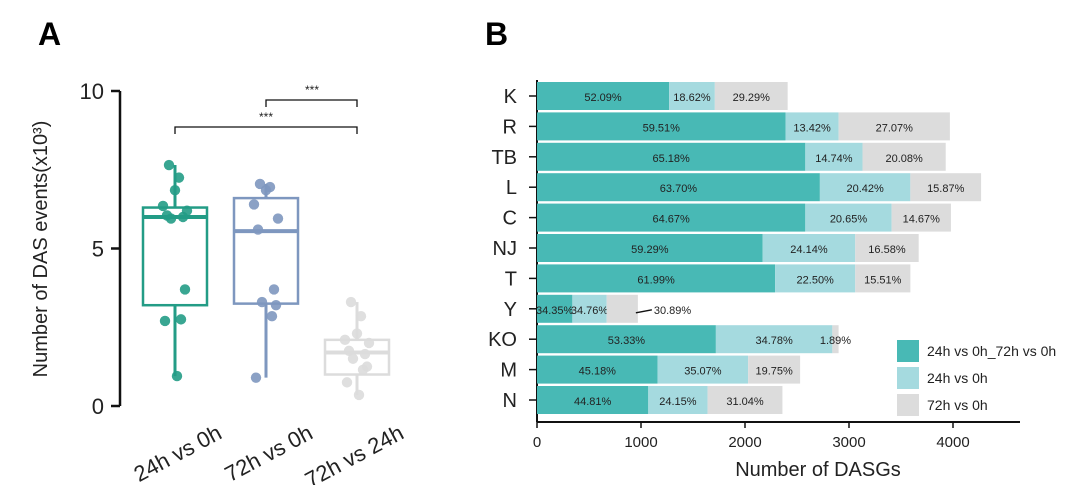 Image resolution: width=1067 pixels, height=485 pixels. I want to click on category-label: KO, so click(502, 340).